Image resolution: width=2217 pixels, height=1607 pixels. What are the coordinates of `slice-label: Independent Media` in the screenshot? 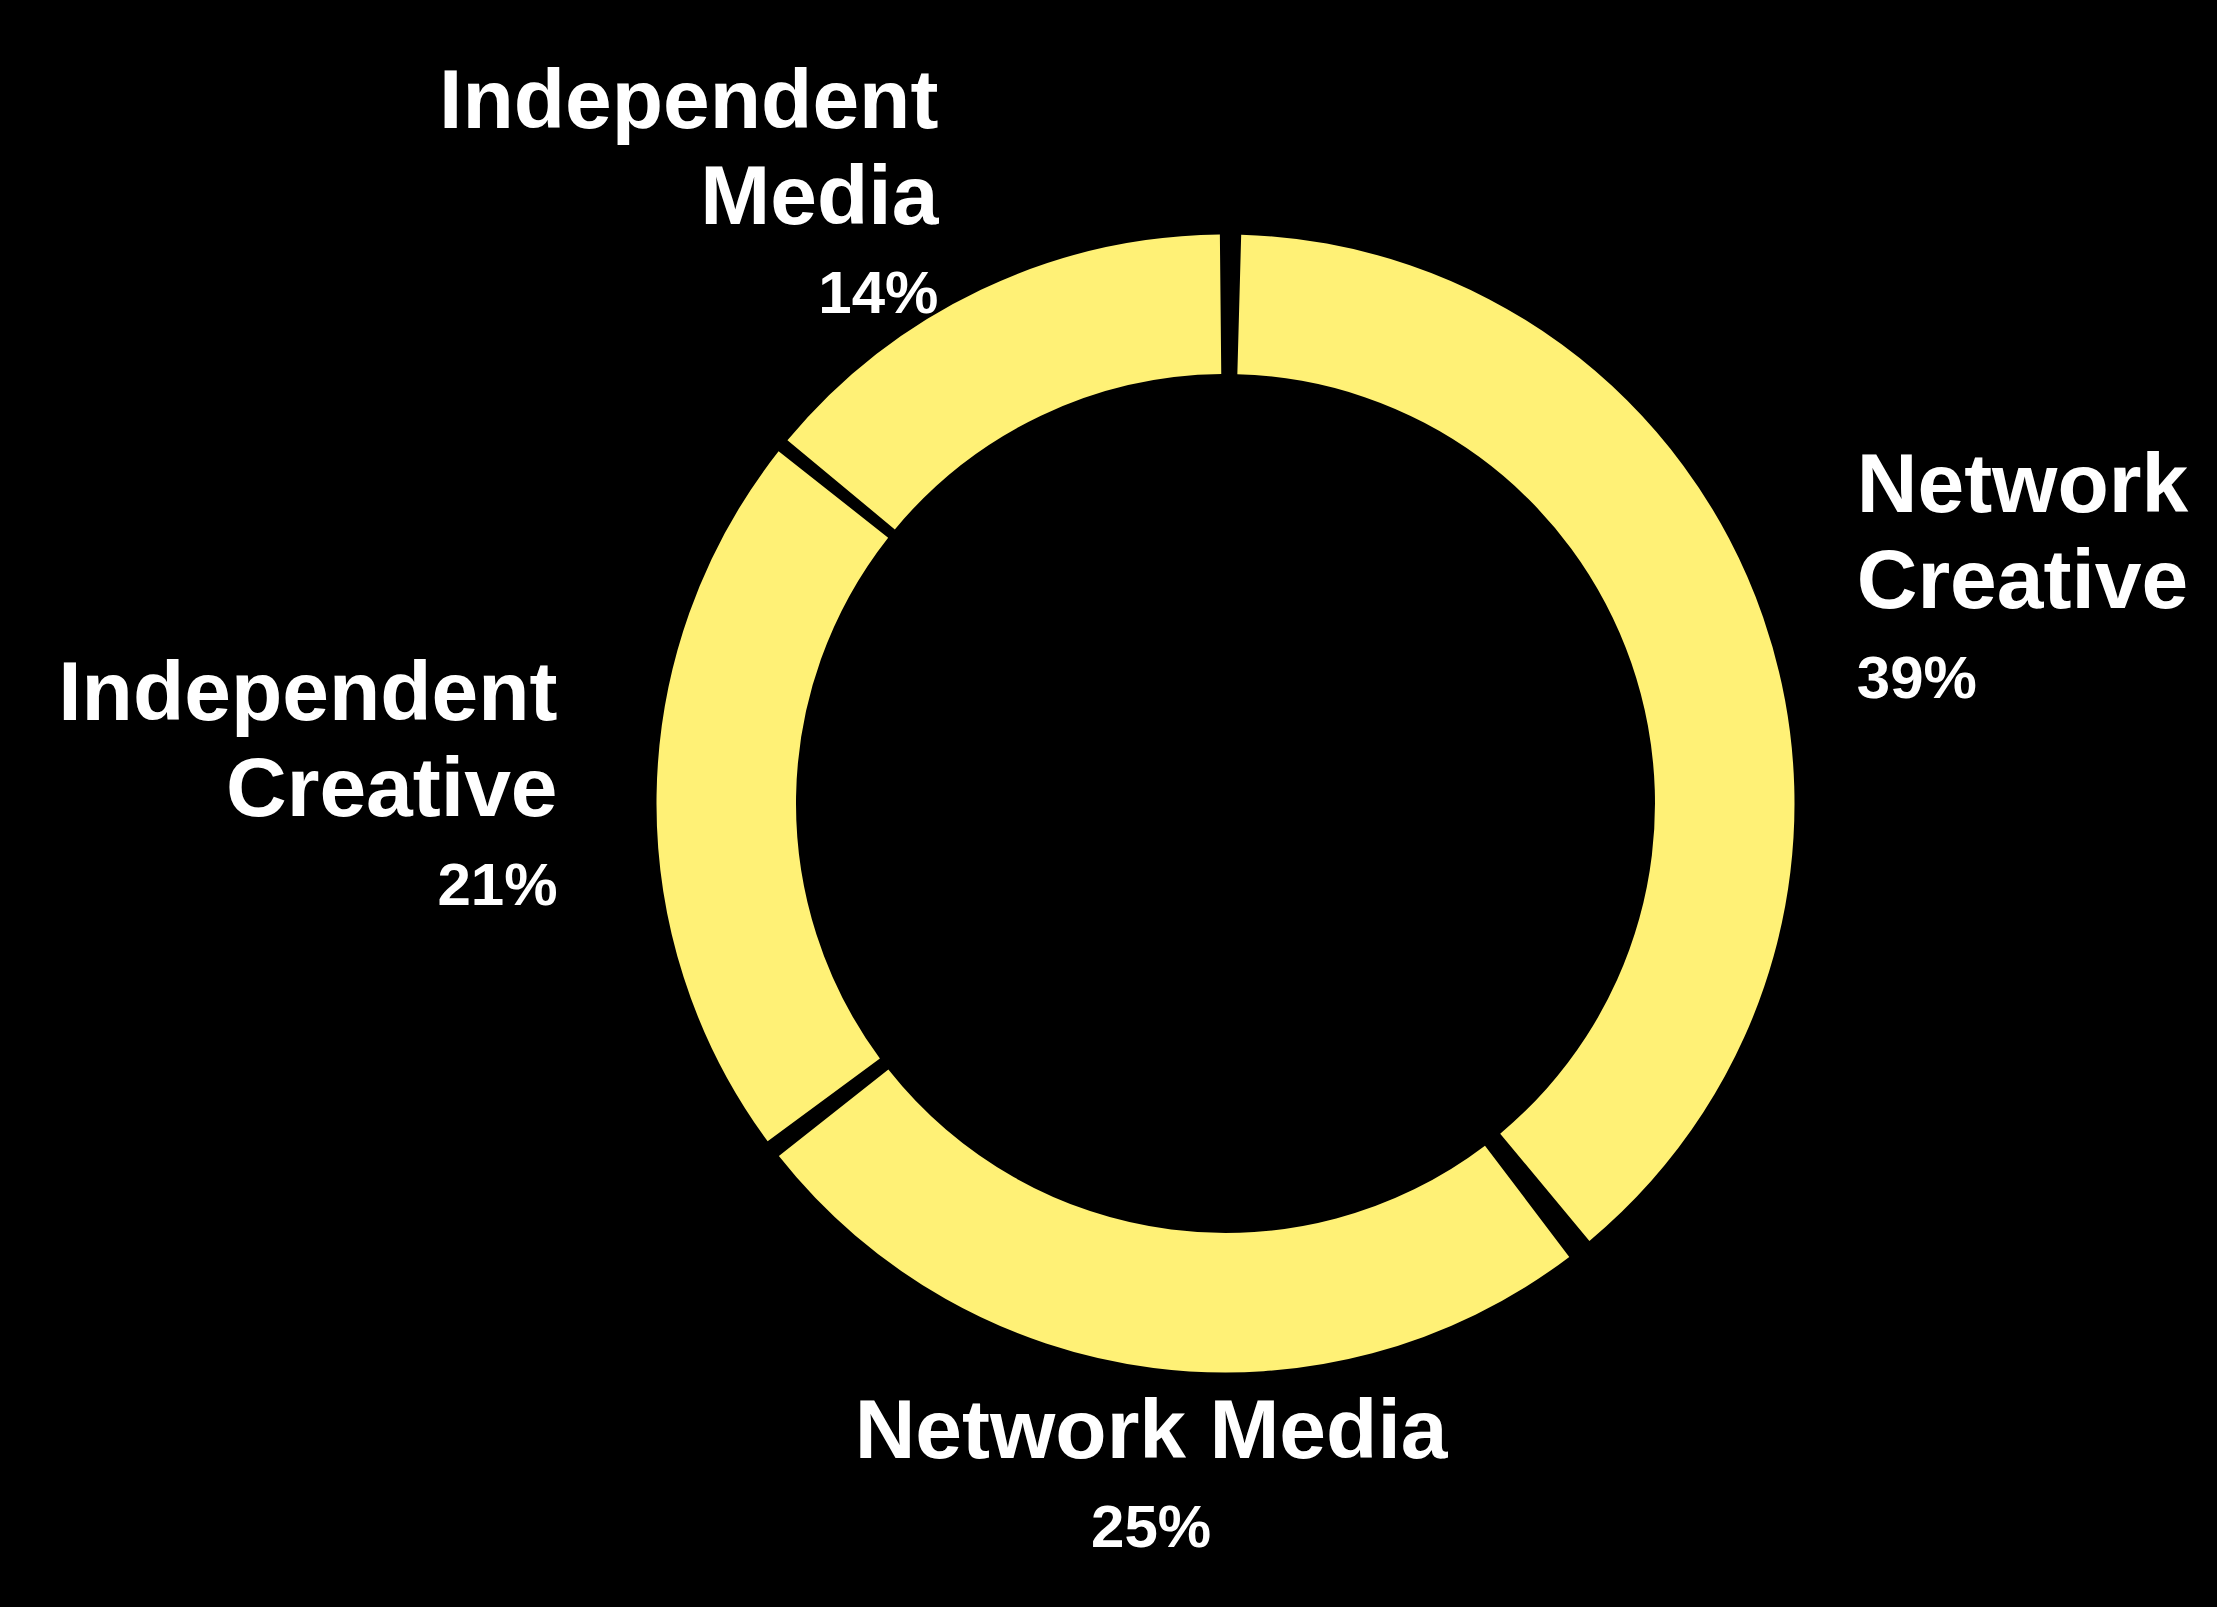 It's located at (689, 146).